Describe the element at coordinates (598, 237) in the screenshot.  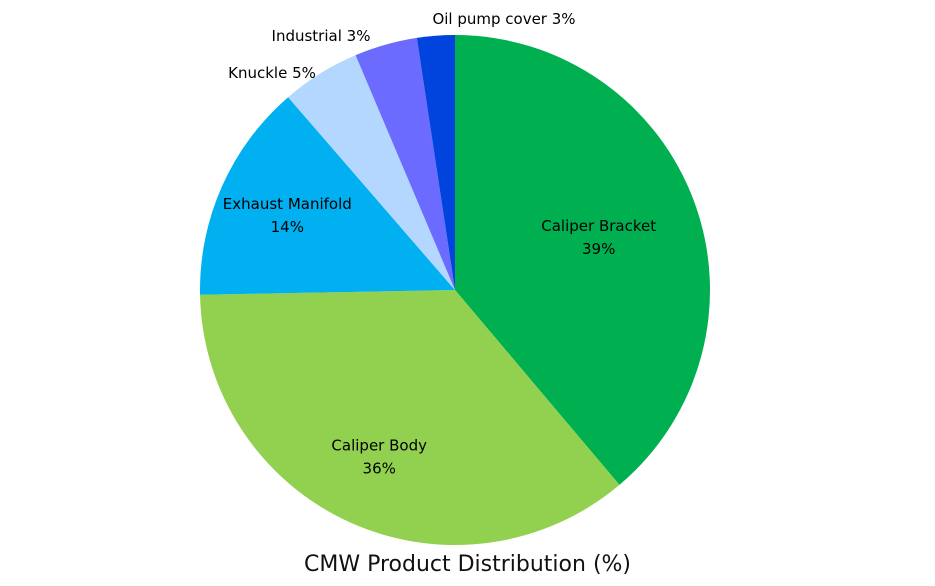
I see `slice-label-caliper-bracket: Caliper Bracket 39%` at that location.